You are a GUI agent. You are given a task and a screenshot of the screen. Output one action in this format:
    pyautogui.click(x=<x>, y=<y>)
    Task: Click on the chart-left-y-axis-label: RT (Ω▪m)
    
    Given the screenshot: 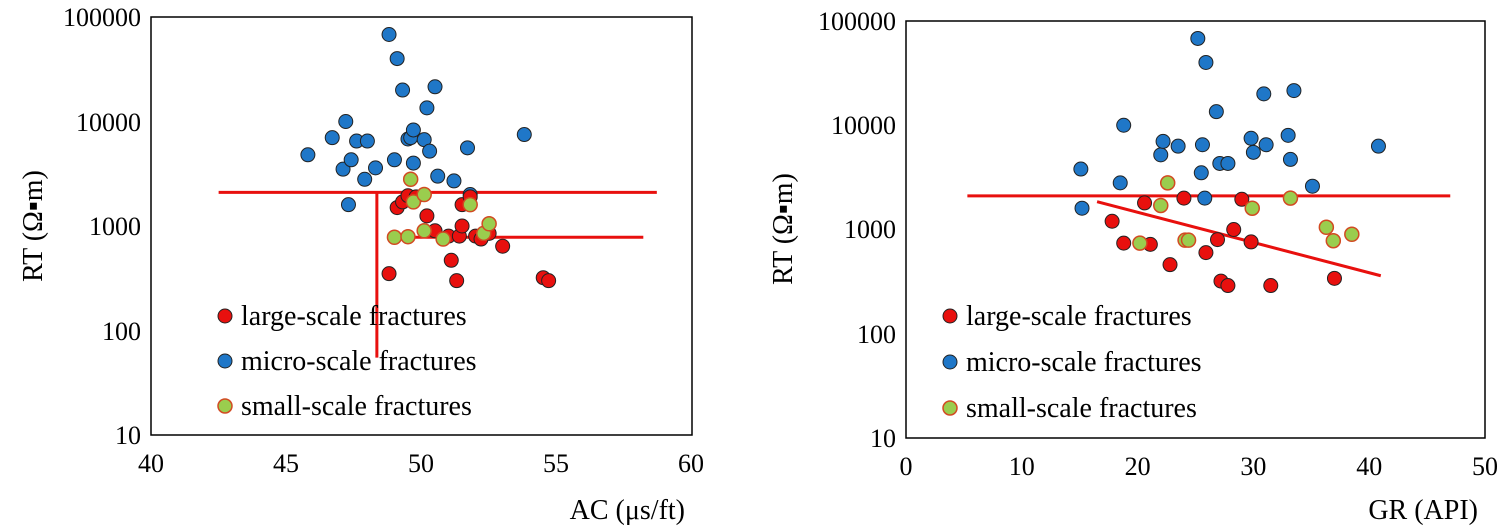 What is the action you would take?
    pyautogui.click(x=33, y=226)
    